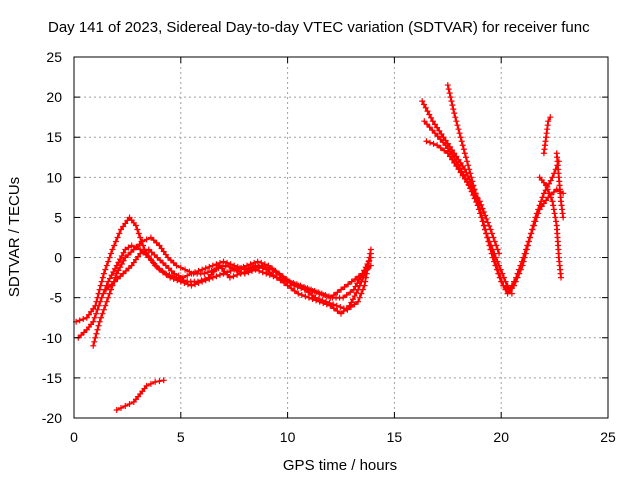  Describe the element at coordinates (54, 137) in the screenshot. I see `y-tick-label: 15` at that location.